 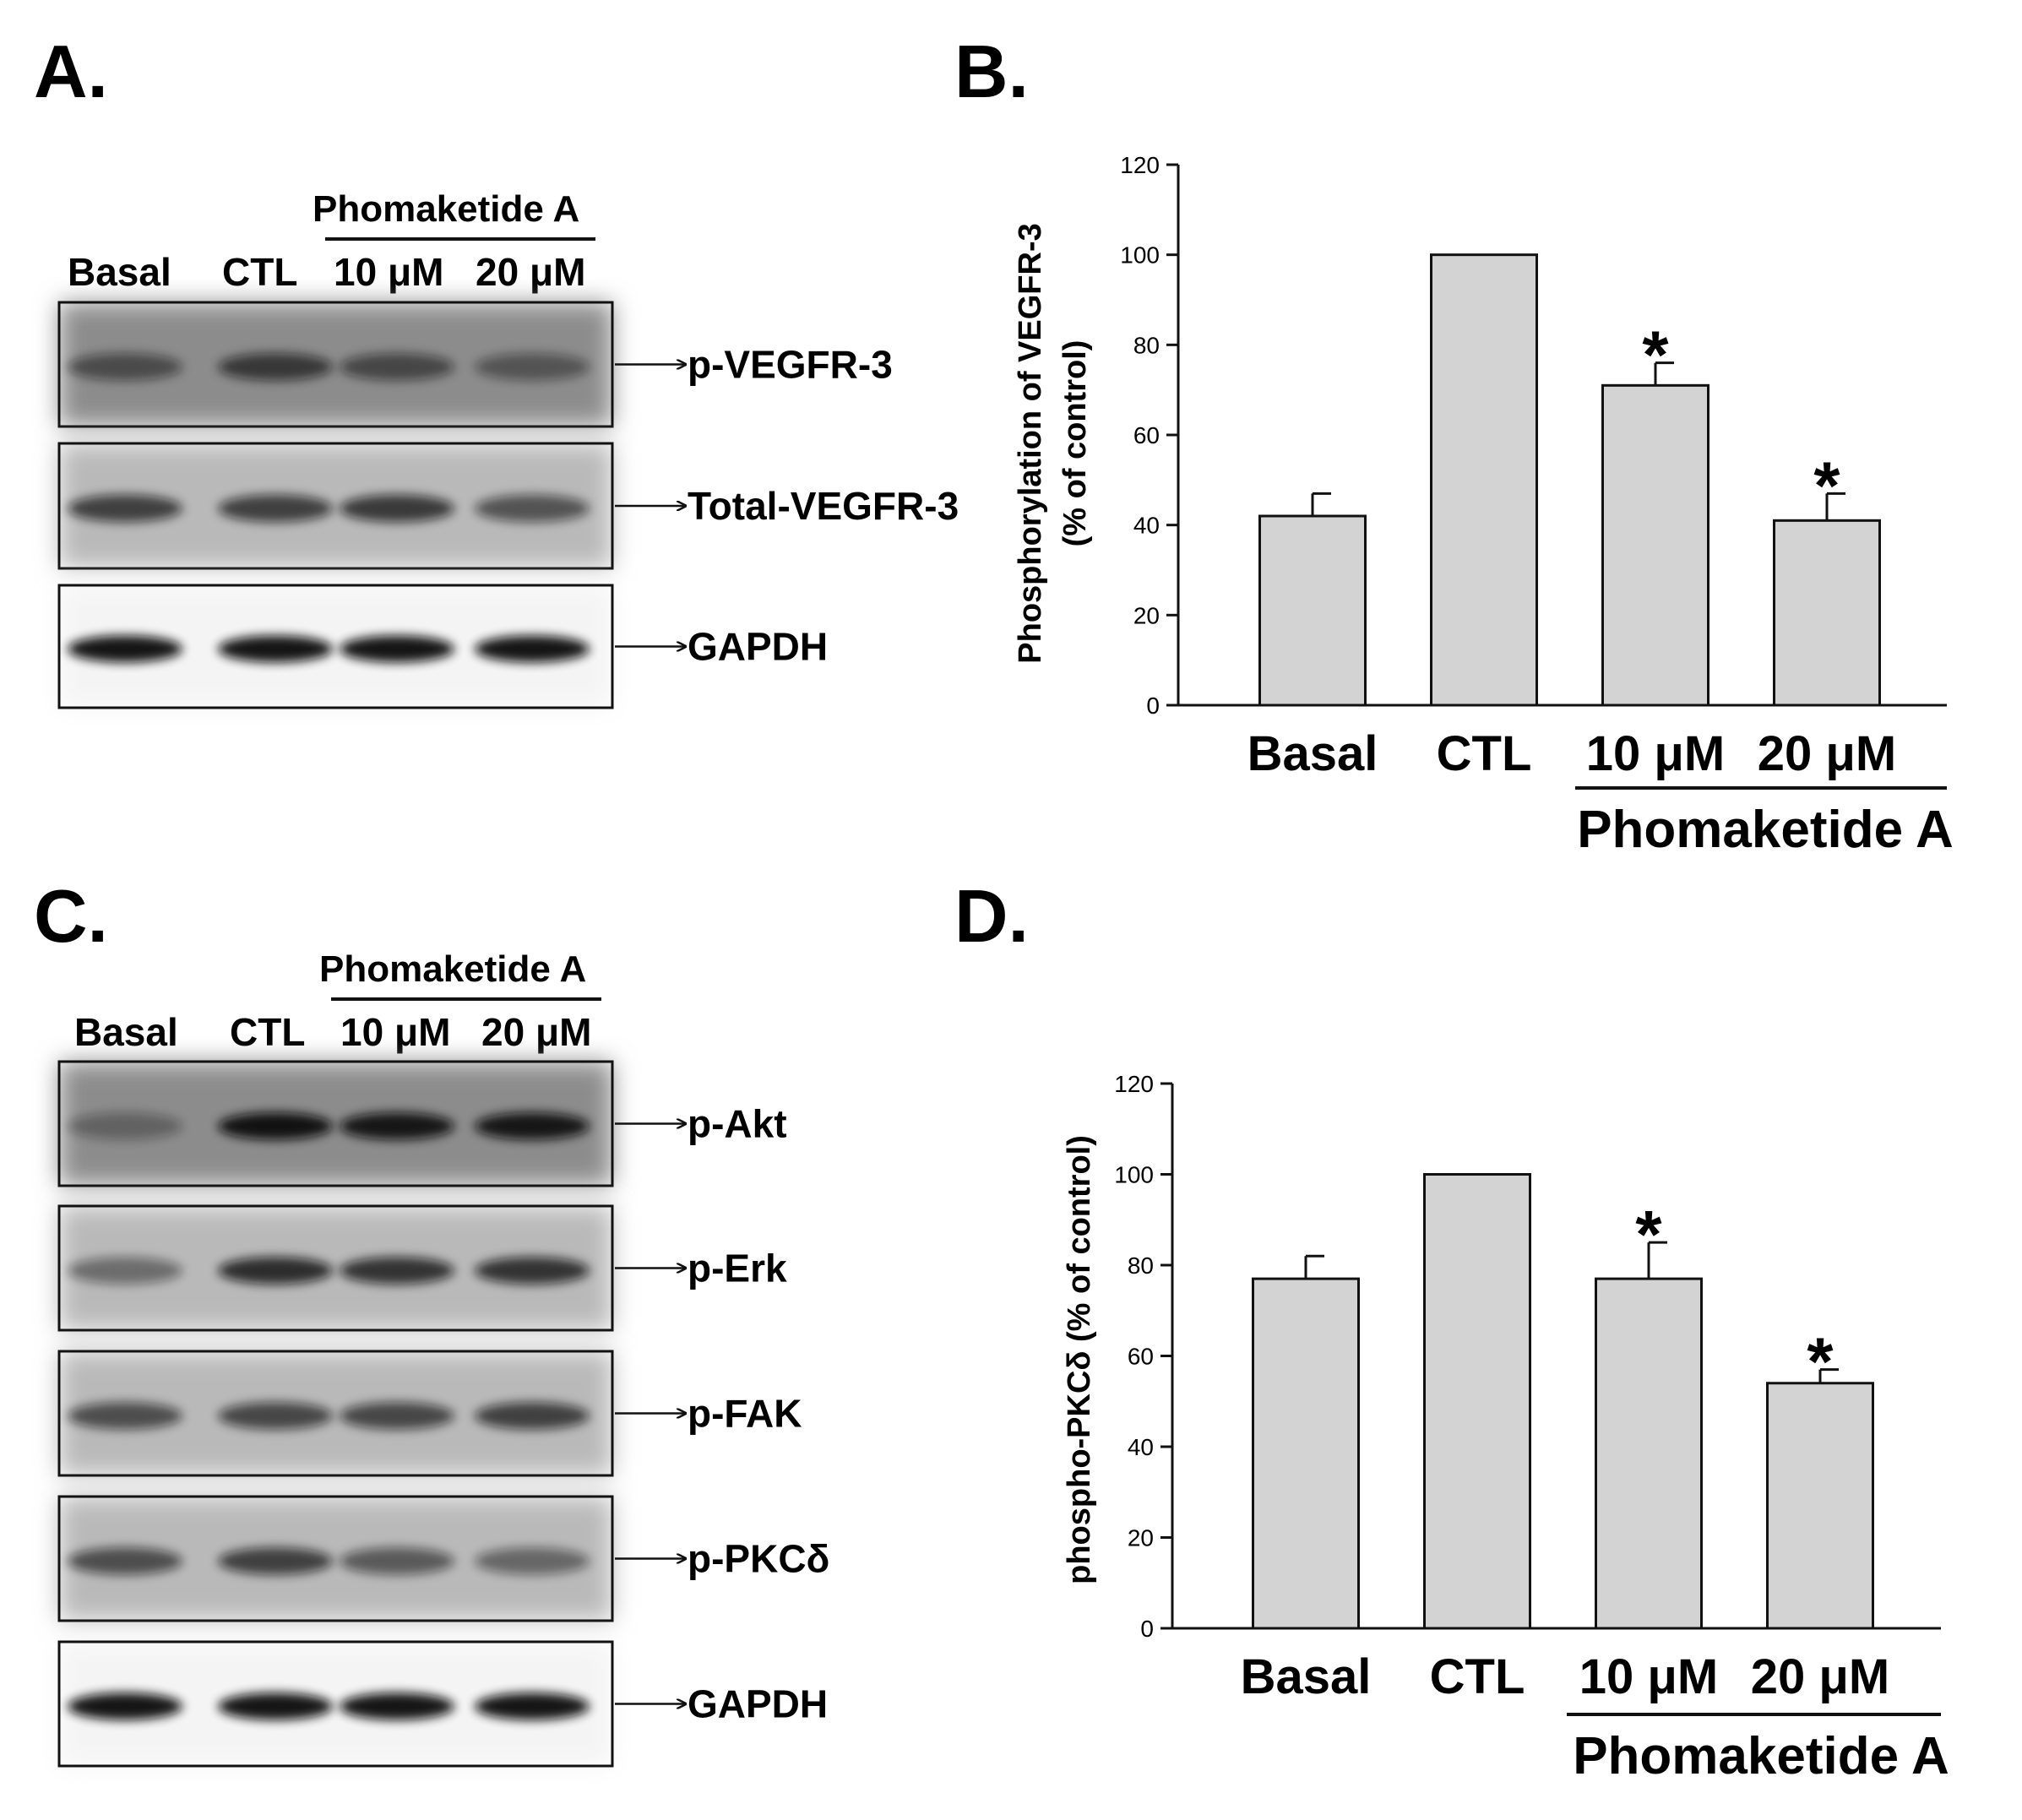 I want to click on panel-c-lane-label: Basal, so click(x=126, y=1032).